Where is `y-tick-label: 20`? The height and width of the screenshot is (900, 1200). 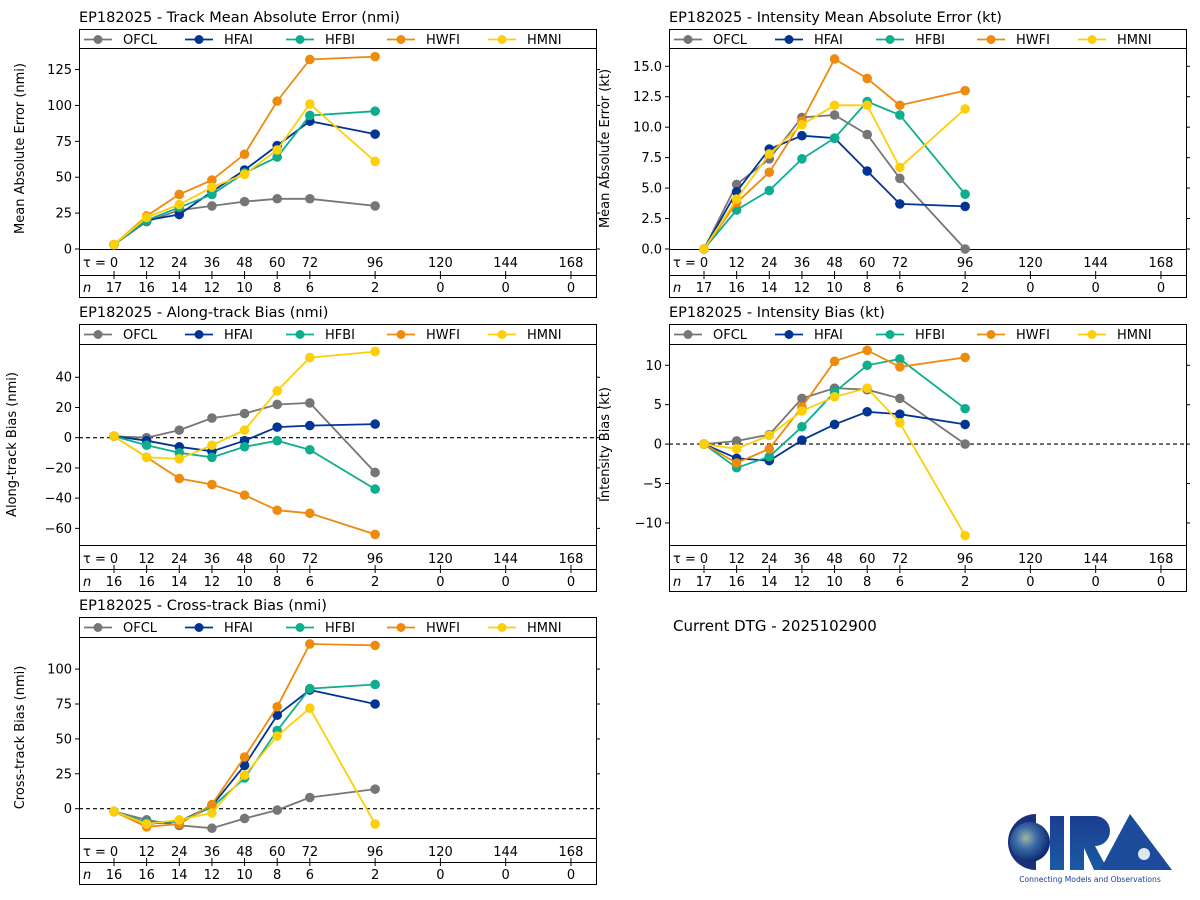 y-tick-label: 20 is located at coordinates (63, 408).